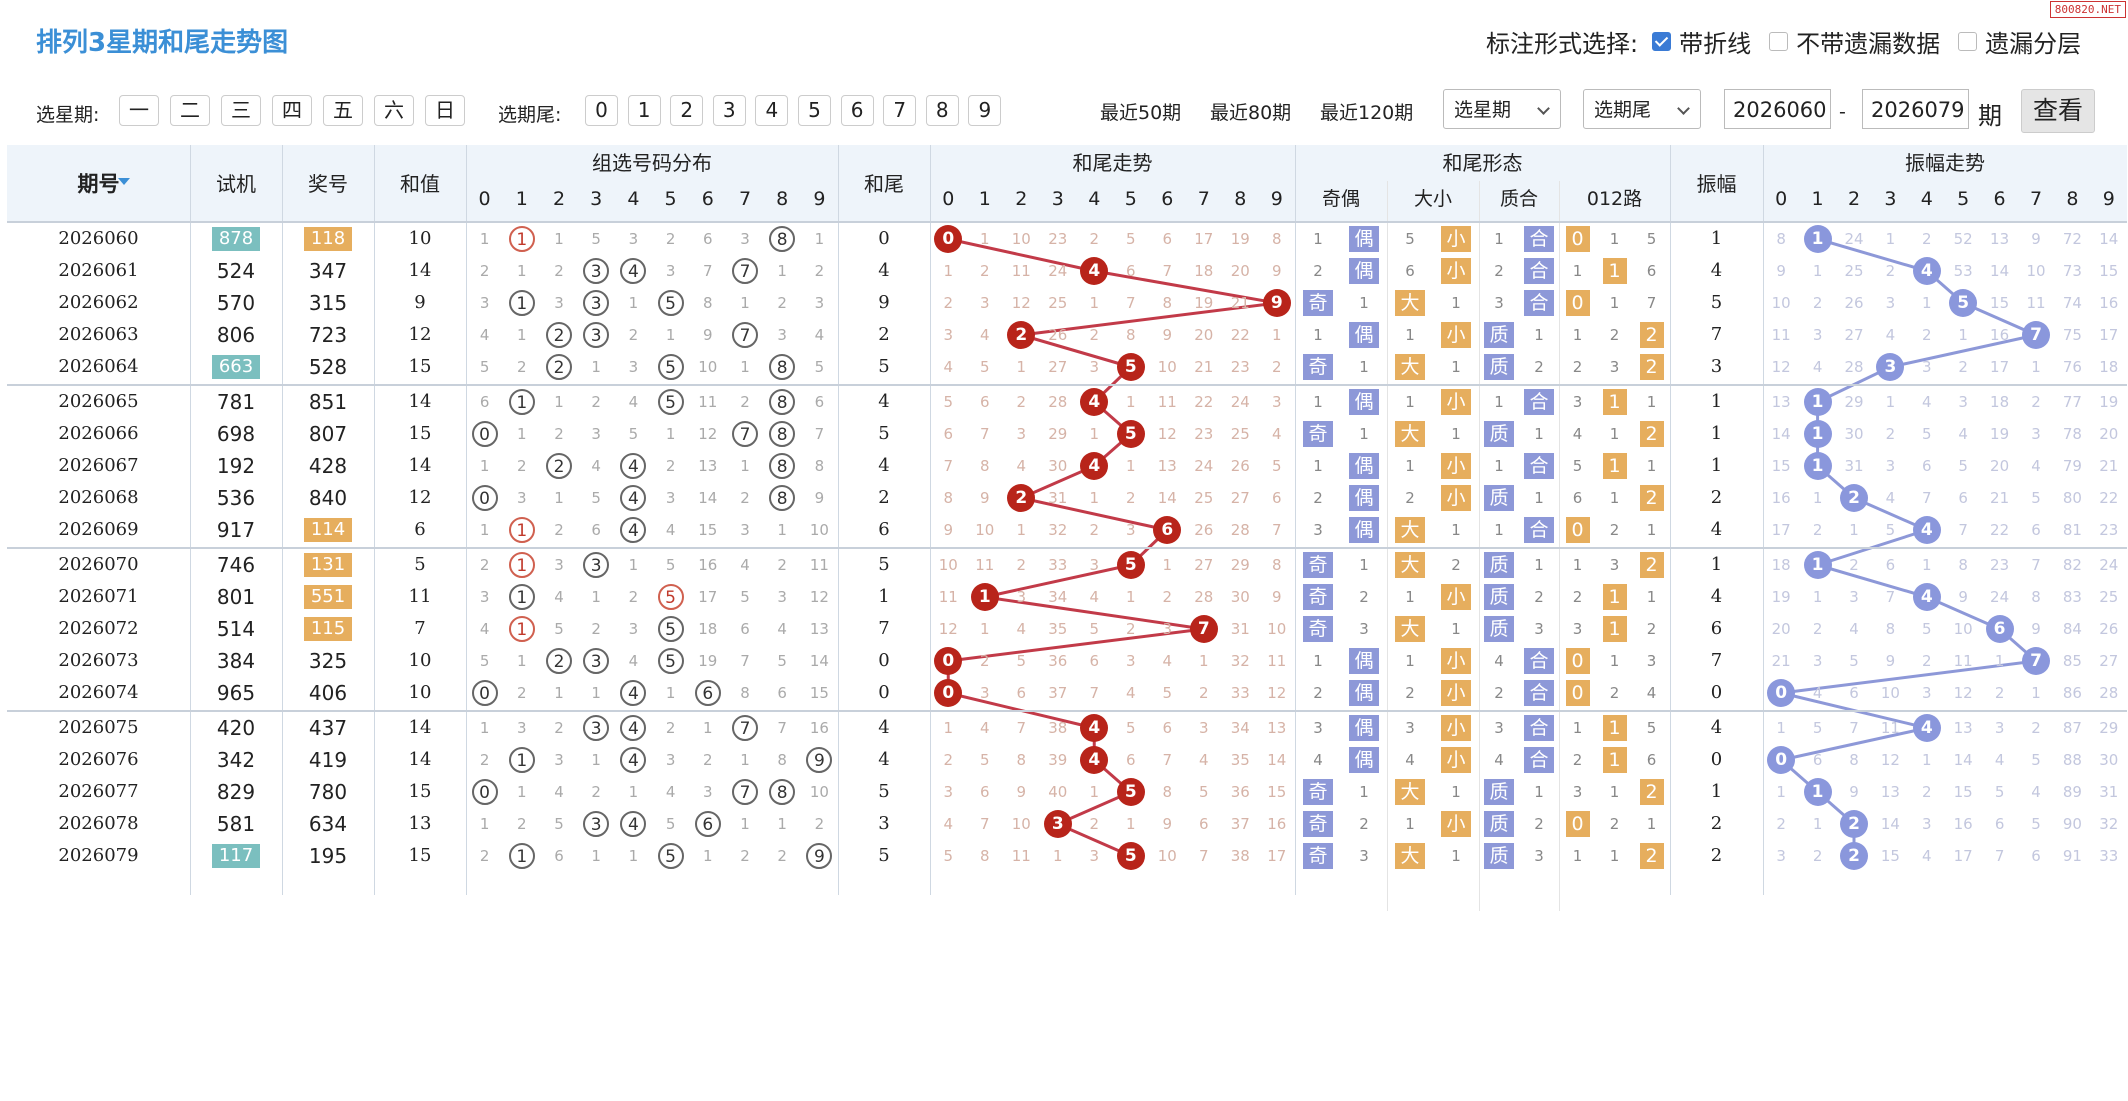 This screenshot has width=2128, height=1101. Describe the element at coordinates (1817, 792) in the screenshot. I see `amp-trend-ball: 1` at that location.